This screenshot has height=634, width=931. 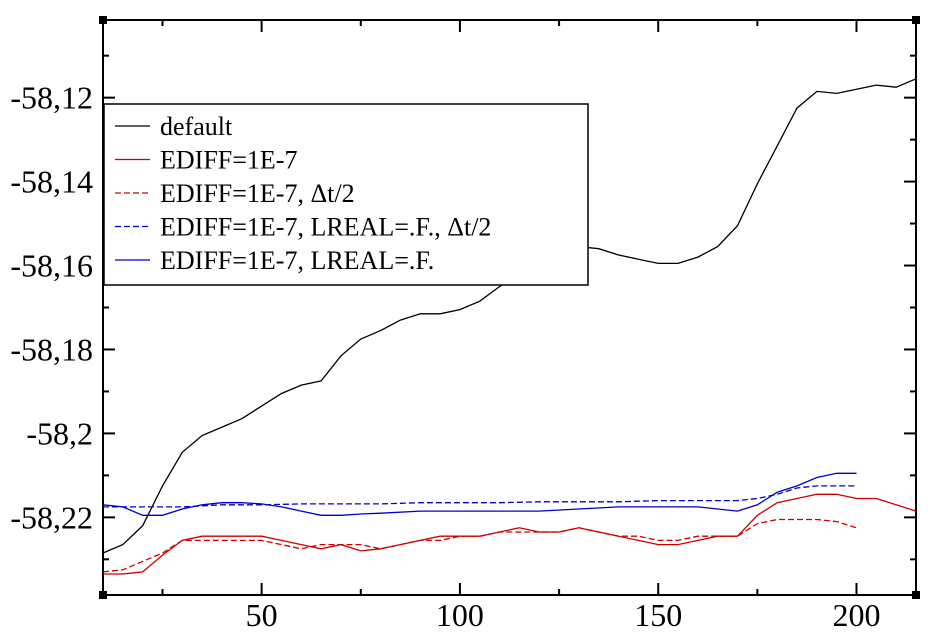 I want to click on legend-label: EDIFF=1E-7, so click(x=228, y=160).